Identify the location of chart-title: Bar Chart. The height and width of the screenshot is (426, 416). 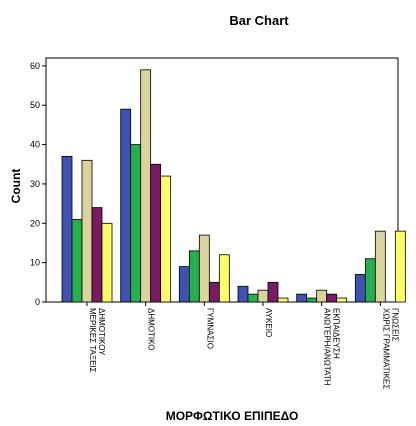
(259, 20).